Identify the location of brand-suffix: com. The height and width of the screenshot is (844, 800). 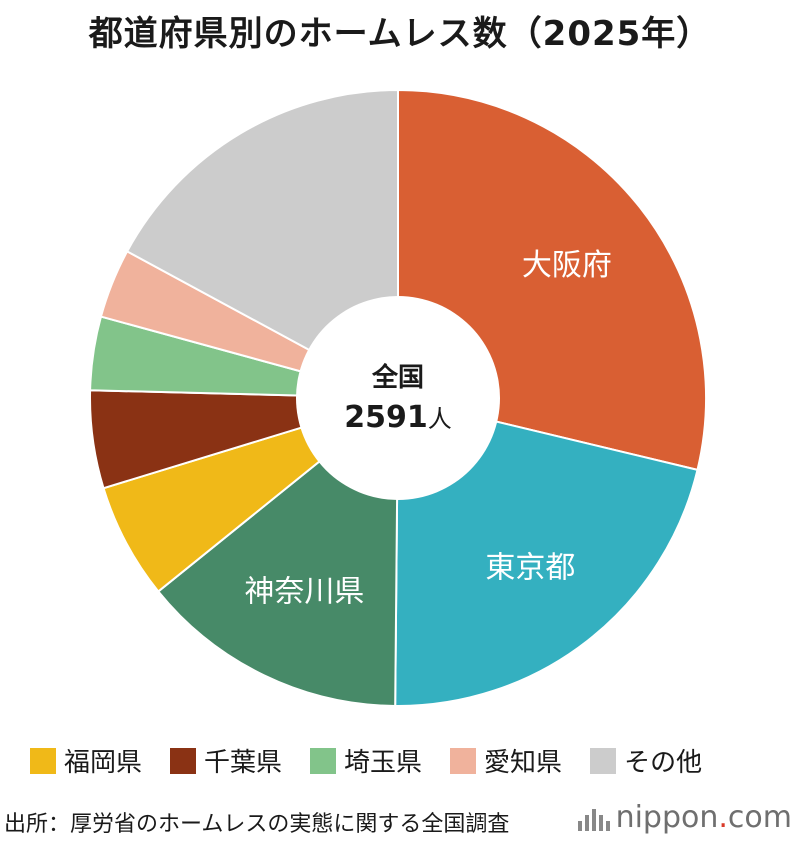
(759, 817).